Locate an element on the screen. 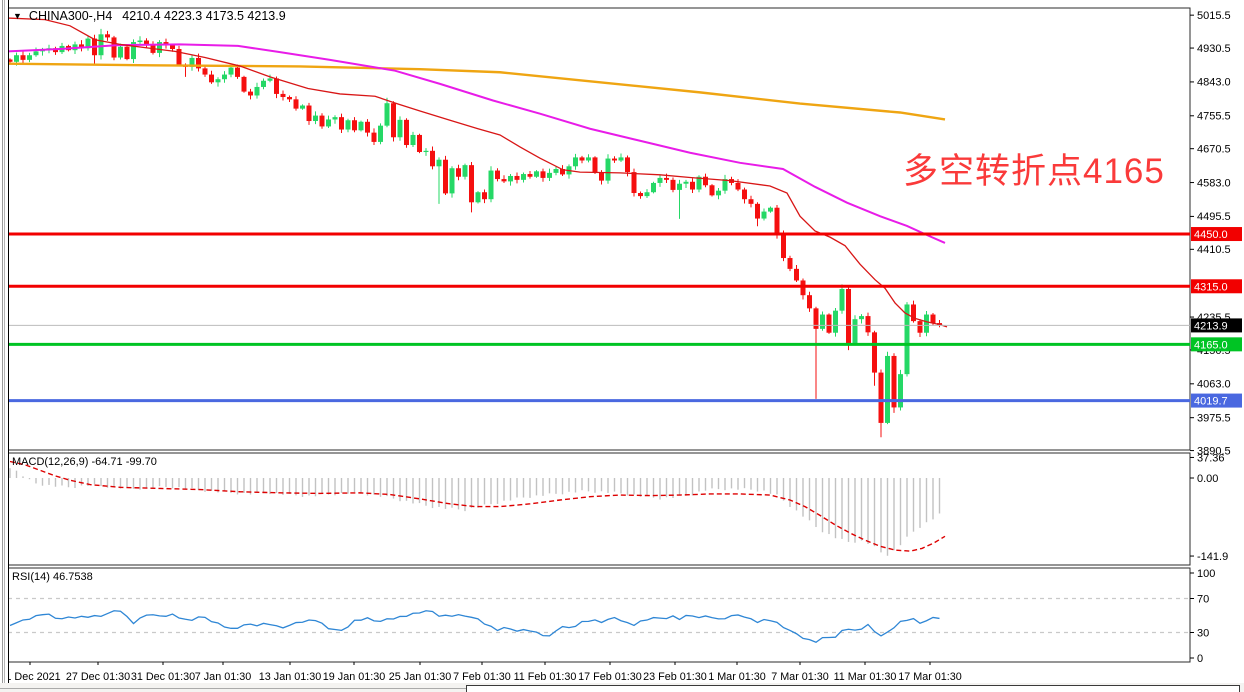 The height and width of the screenshot is (692, 1244). chevron-down-icon: ▼ is located at coordinates (17, 16).